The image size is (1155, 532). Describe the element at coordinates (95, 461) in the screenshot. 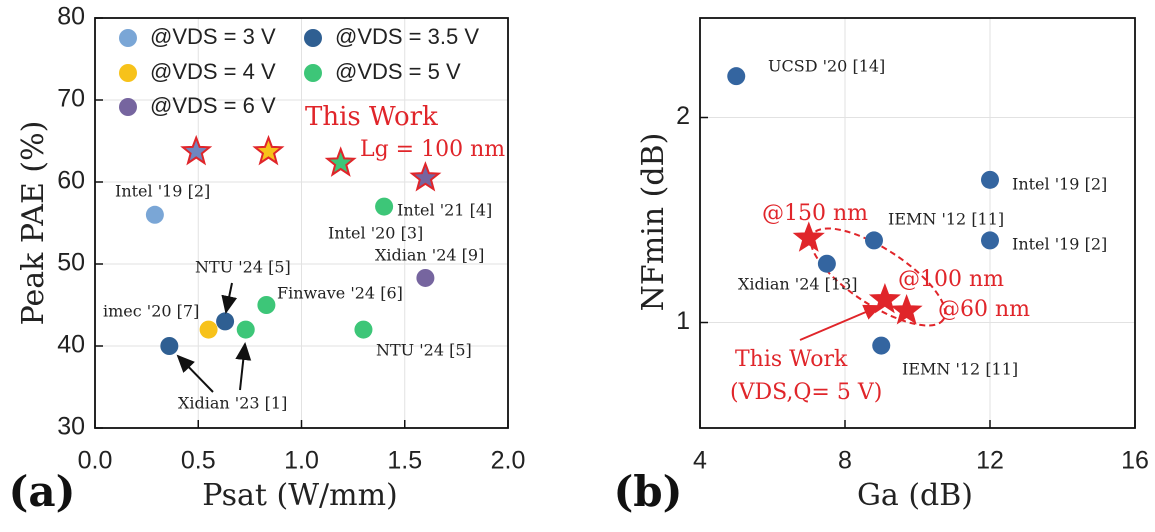

I see `x-tick-label: 0.0` at that location.